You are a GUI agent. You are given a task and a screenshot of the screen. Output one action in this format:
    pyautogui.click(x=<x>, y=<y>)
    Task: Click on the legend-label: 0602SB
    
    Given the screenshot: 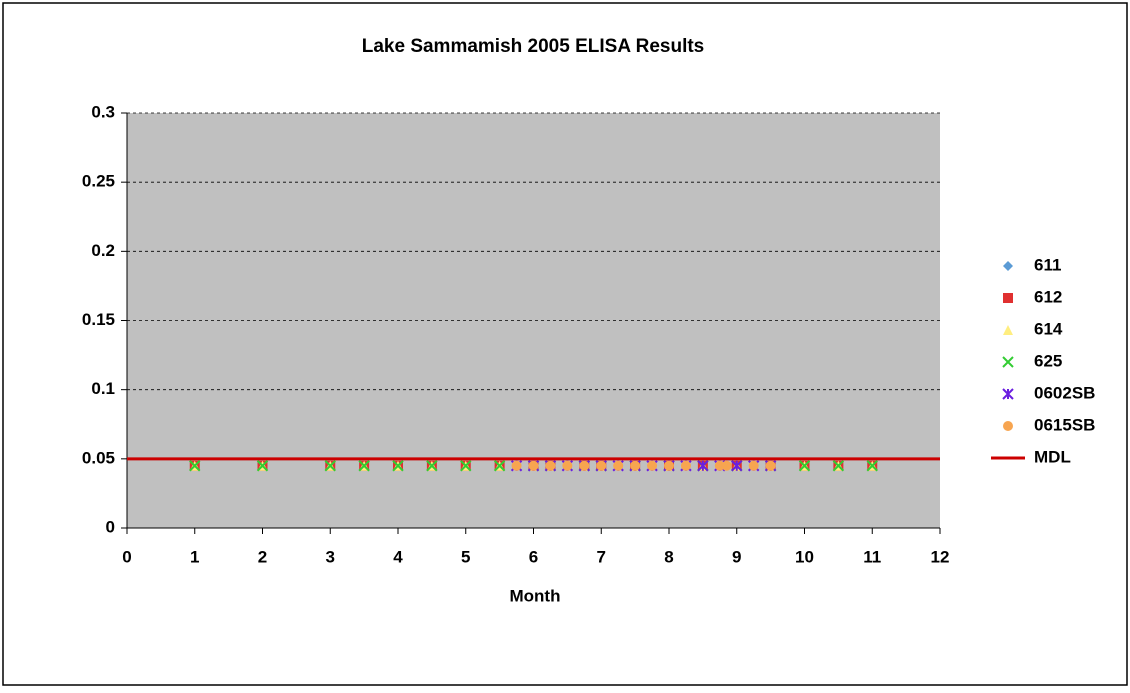 What is the action you would take?
    pyautogui.click(x=1064, y=392)
    